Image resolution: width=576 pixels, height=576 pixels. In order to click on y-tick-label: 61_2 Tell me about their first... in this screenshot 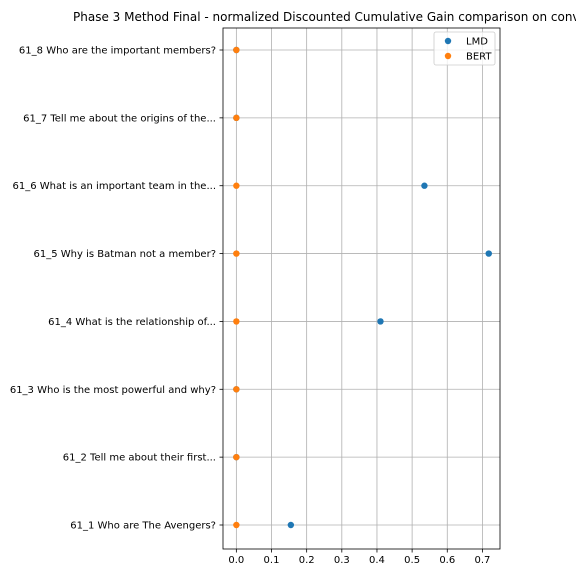, I will do `click(139, 458)`.